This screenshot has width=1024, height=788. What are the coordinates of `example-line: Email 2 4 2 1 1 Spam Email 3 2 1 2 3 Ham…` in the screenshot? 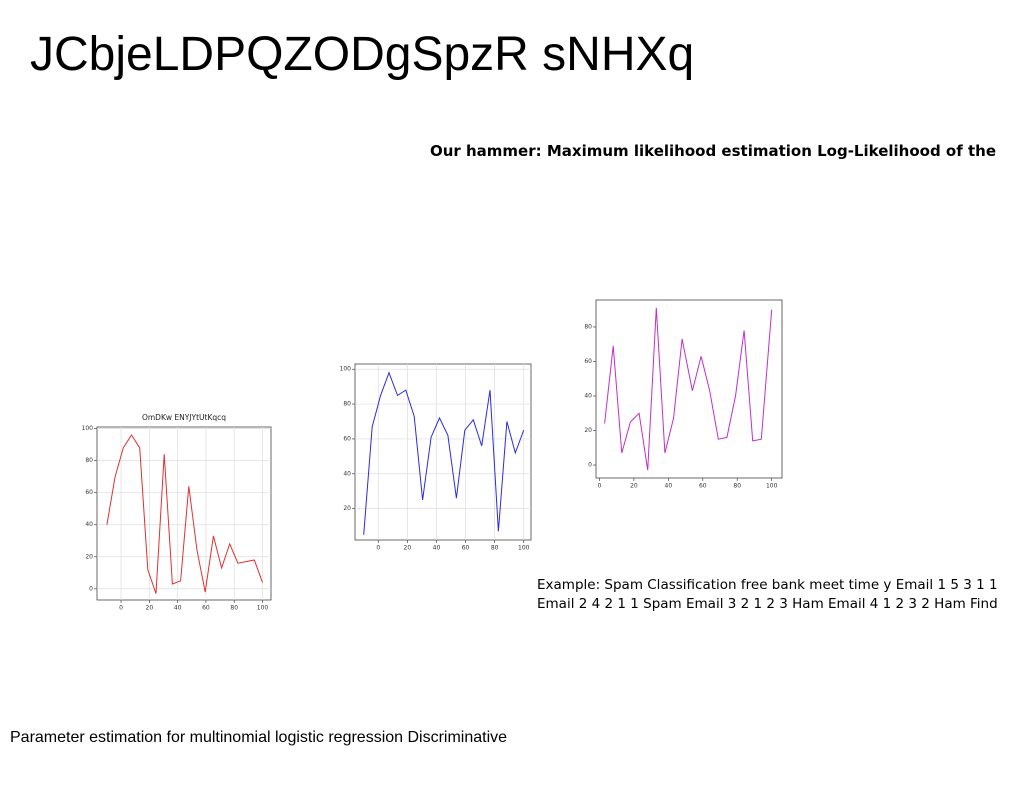 It's located at (767, 604).